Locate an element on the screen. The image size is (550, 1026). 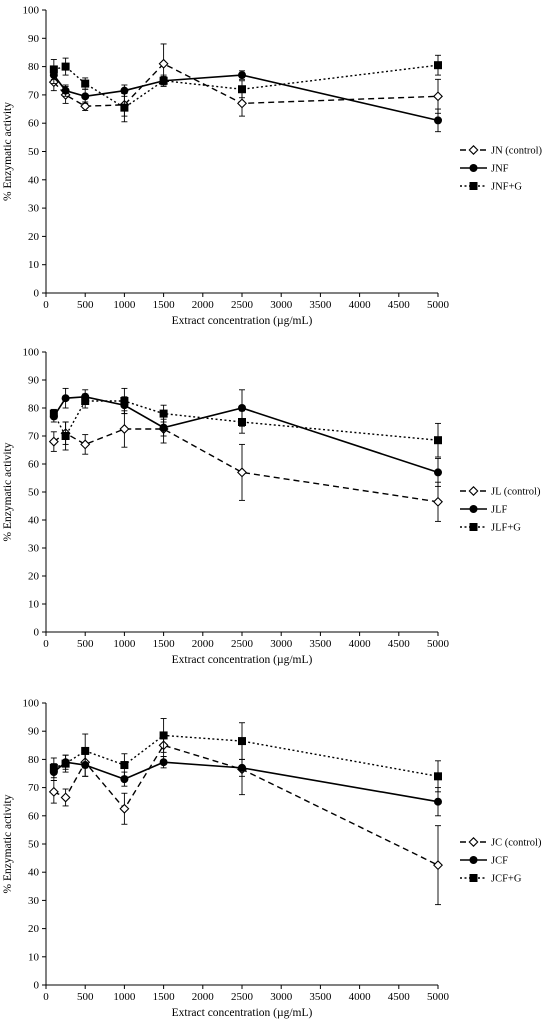
series-jcf is located at coordinates (245, 785).